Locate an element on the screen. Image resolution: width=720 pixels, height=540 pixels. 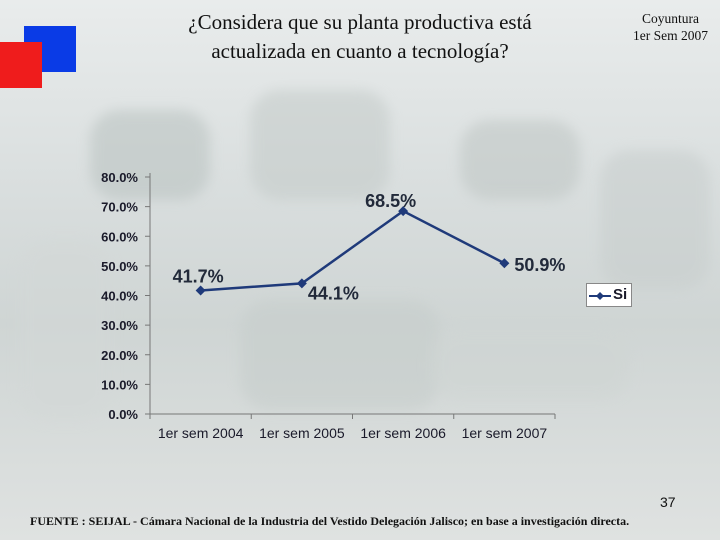
x-tick-label: 1er sem 2006 is located at coordinates (403, 433).